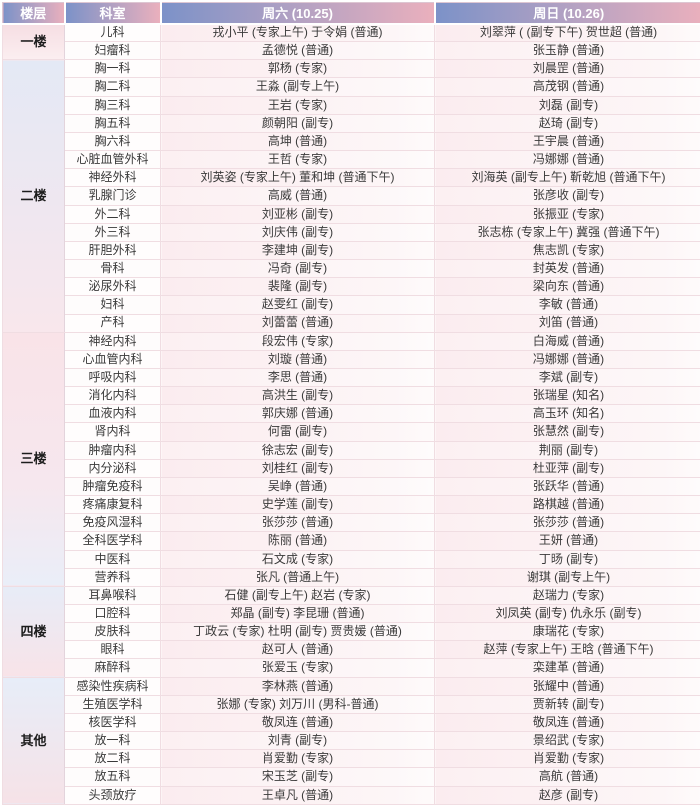 The width and height of the screenshot is (700, 807). What do you see at coordinates (351, 486) in the screenshot?
I see `table-row: 肿瘤免疫科 吴峥 (普通) 张跃华 (普通)` at bounding box center [351, 486].